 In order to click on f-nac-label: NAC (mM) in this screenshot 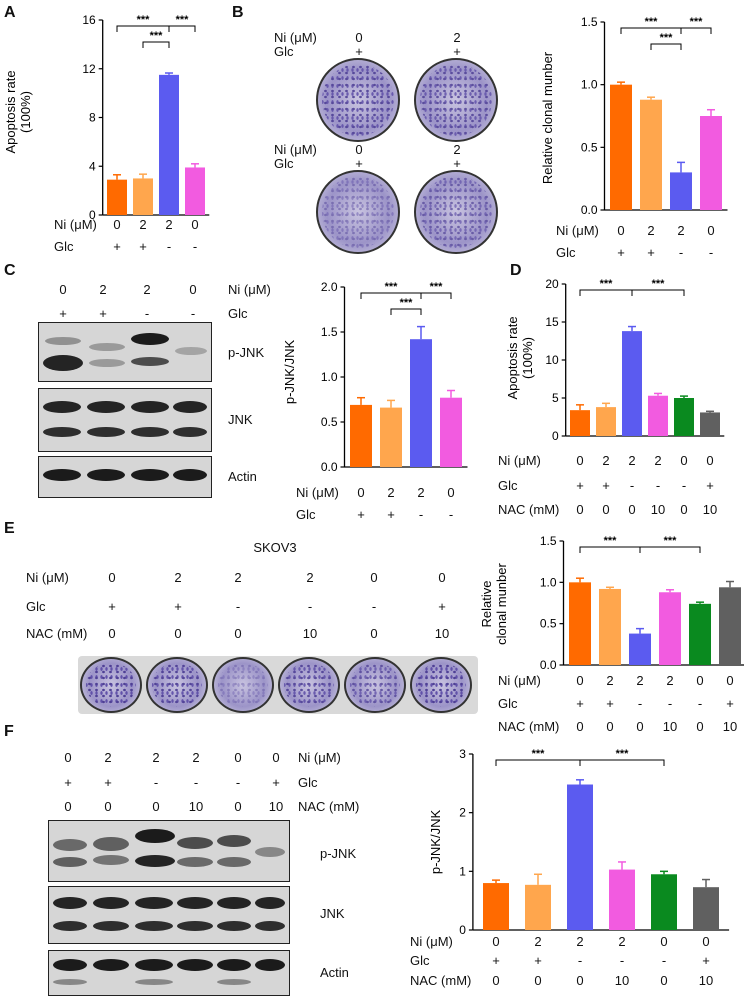, I will do `click(329, 806)`.